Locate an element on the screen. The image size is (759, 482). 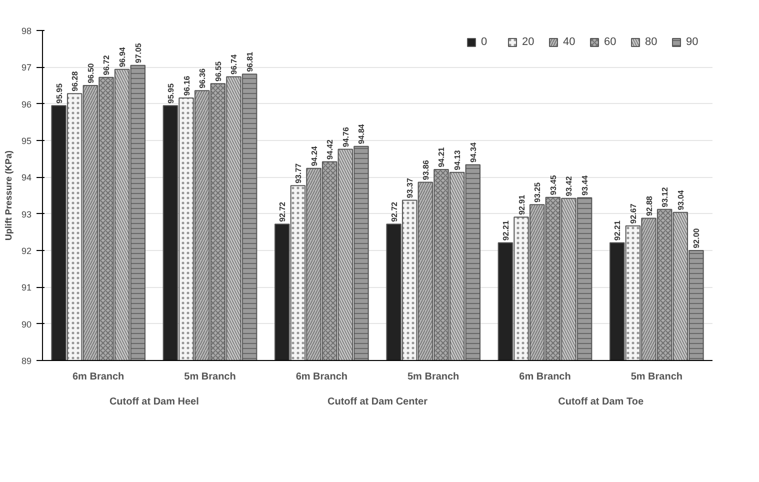
data-label: 92.67 is located at coordinates (633, 213).